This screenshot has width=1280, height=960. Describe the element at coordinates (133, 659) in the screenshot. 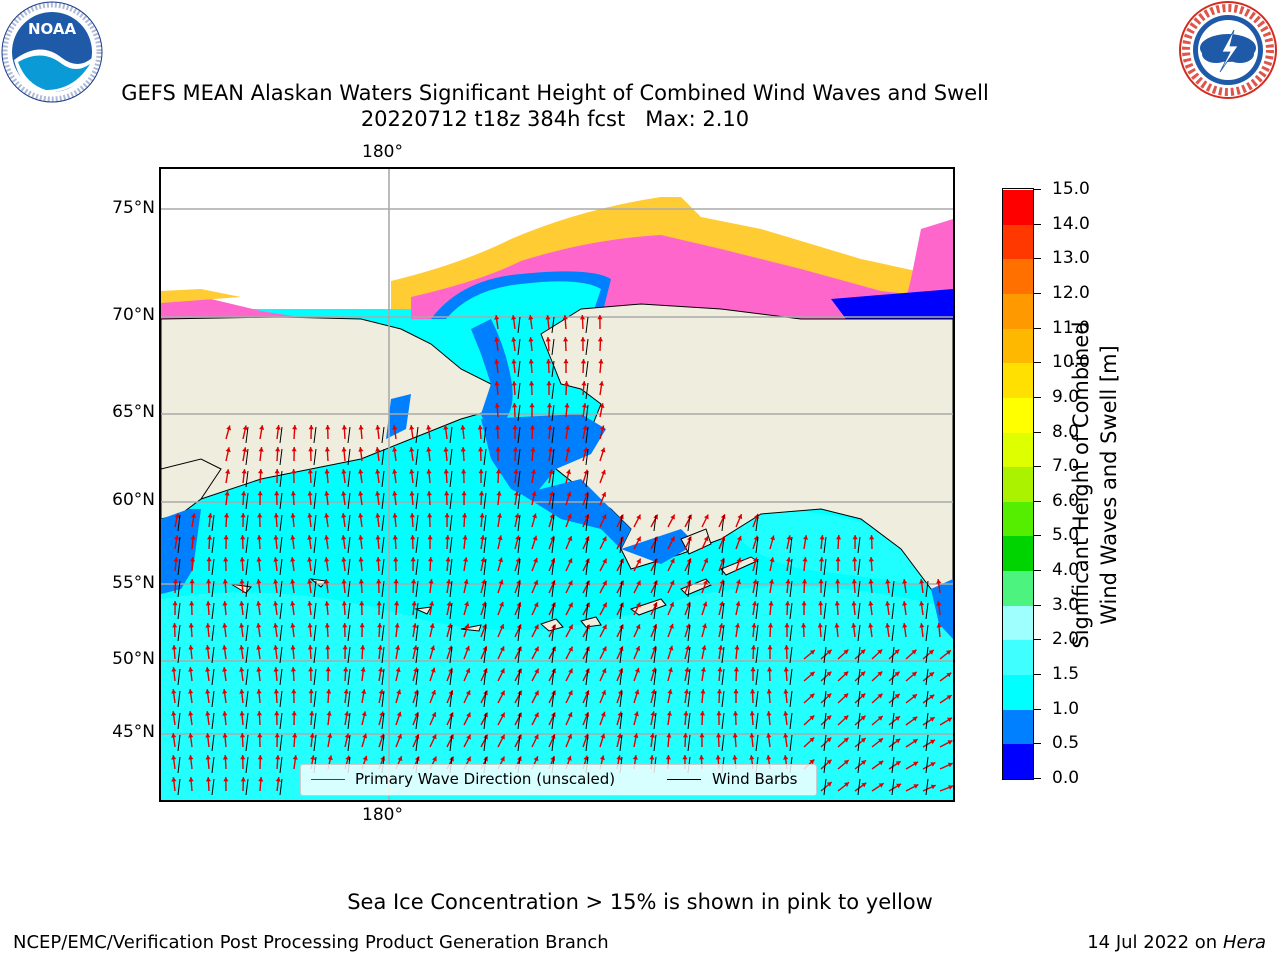

I see `lat-label-50: 50°N` at that location.